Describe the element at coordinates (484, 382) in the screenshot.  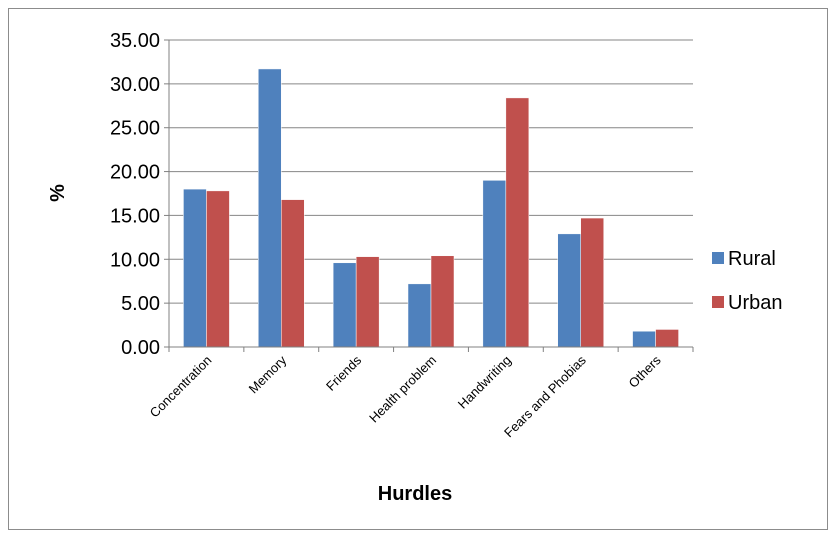
I see `category-label: Handwriting` at that location.